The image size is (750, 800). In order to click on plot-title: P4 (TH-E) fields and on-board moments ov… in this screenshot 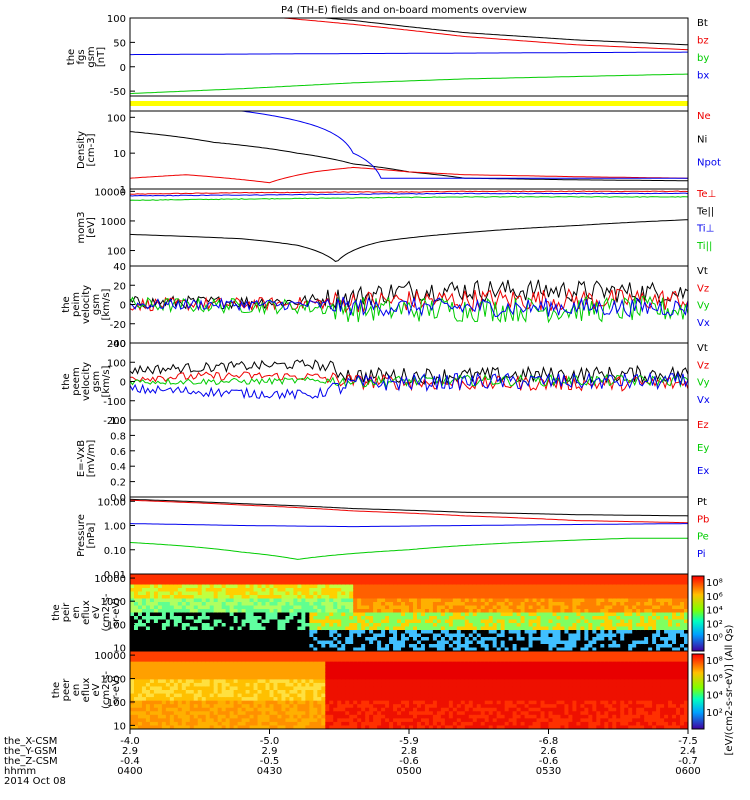, I will do `click(404, 10)`.